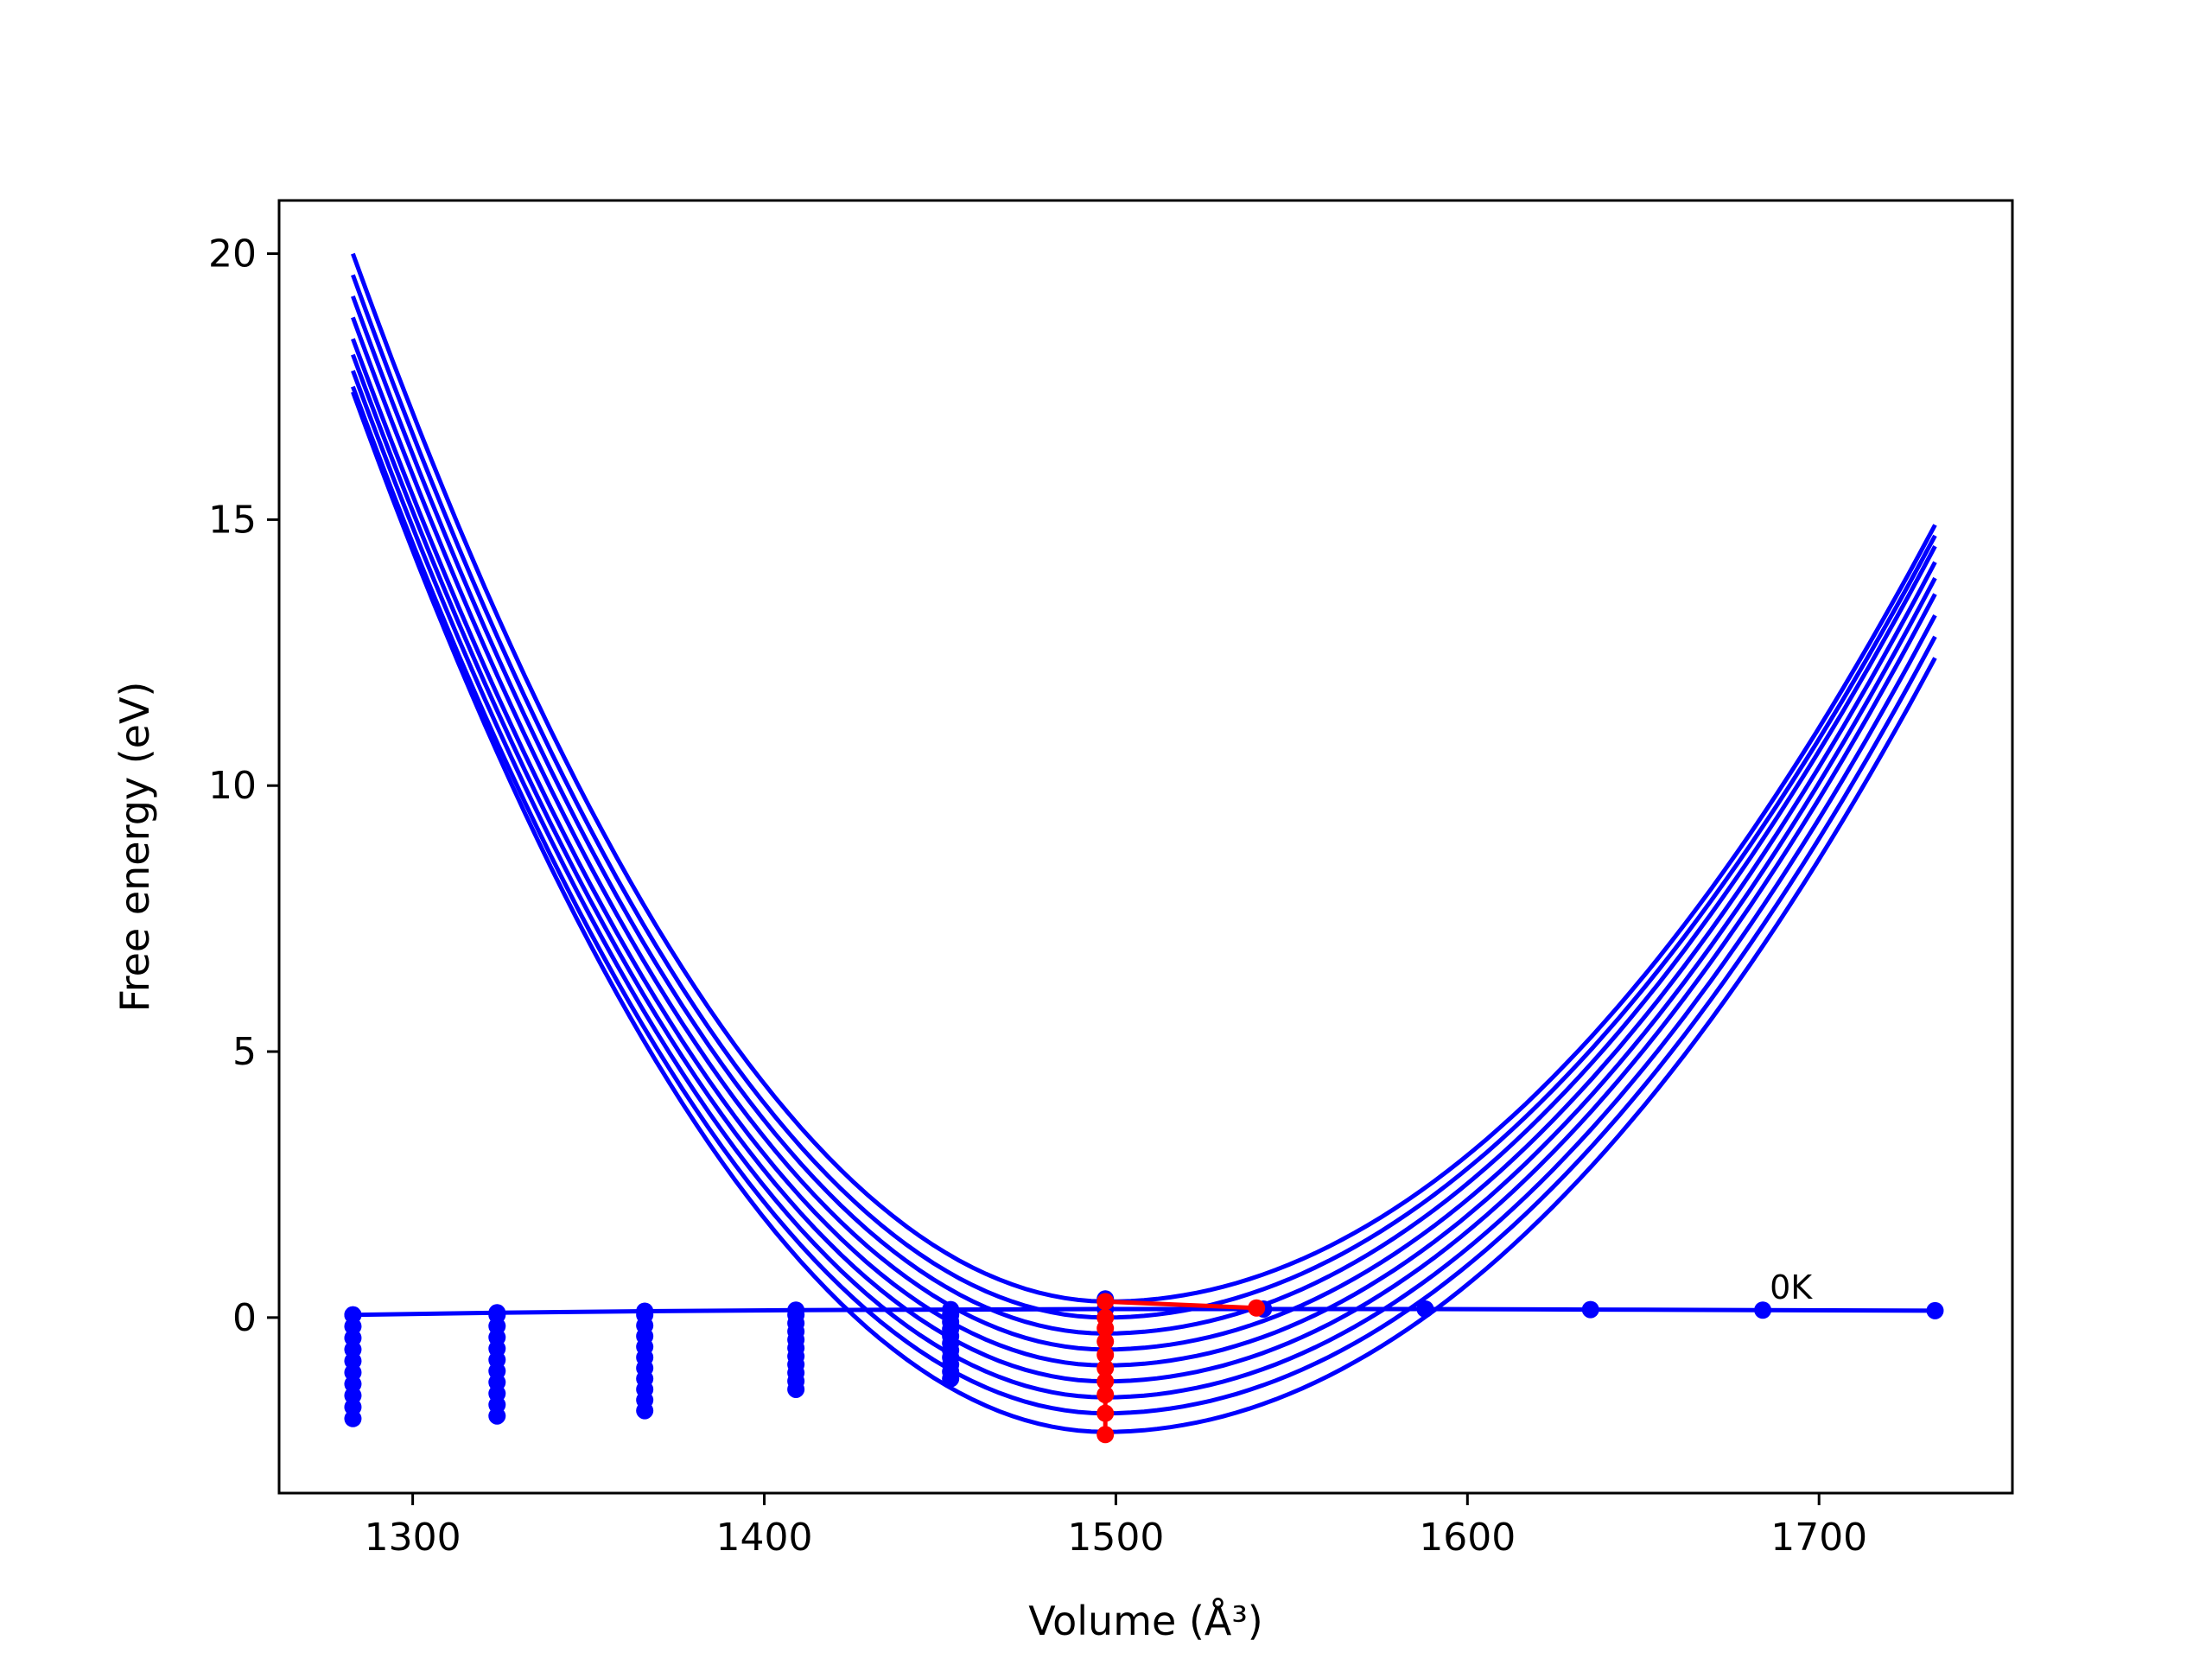 The width and height of the screenshot is (2212, 1659). Describe the element at coordinates (232, 520) in the screenshot. I see `y-tick-label: 15` at that location.